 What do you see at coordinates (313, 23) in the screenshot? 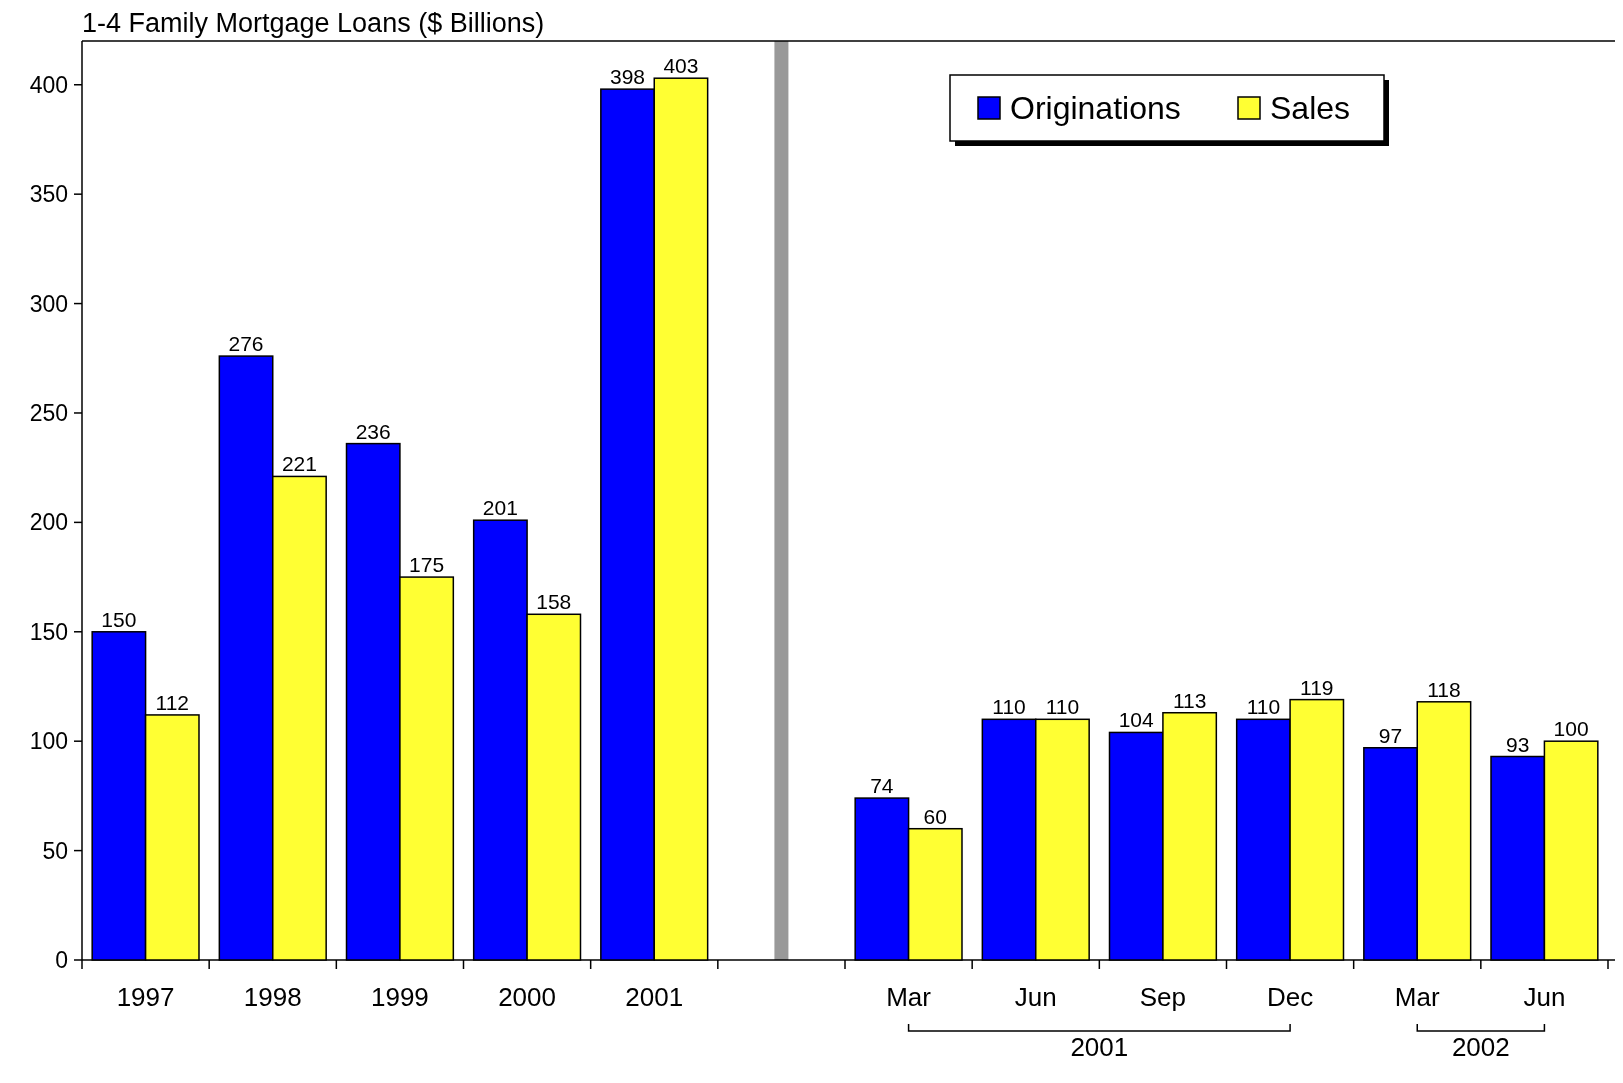
I see `chart-title: 1-4 Family Mortgage Loans ($ Billions)` at bounding box center [313, 23].